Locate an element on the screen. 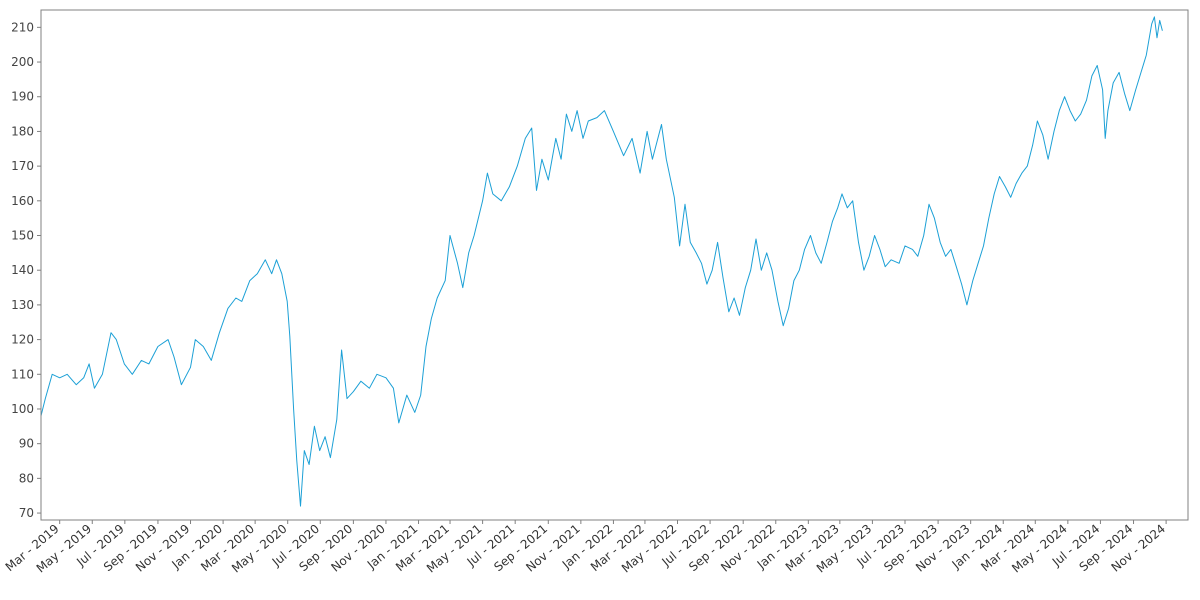 This screenshot has width=1200, height=600. y-tick-label: 130 is located at coordinates (22, 305).